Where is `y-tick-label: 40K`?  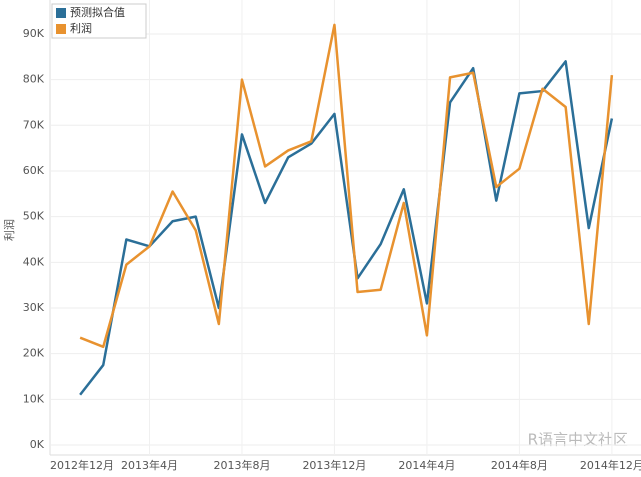
y-tick-label: 40K is located at coordinates (34, 261).